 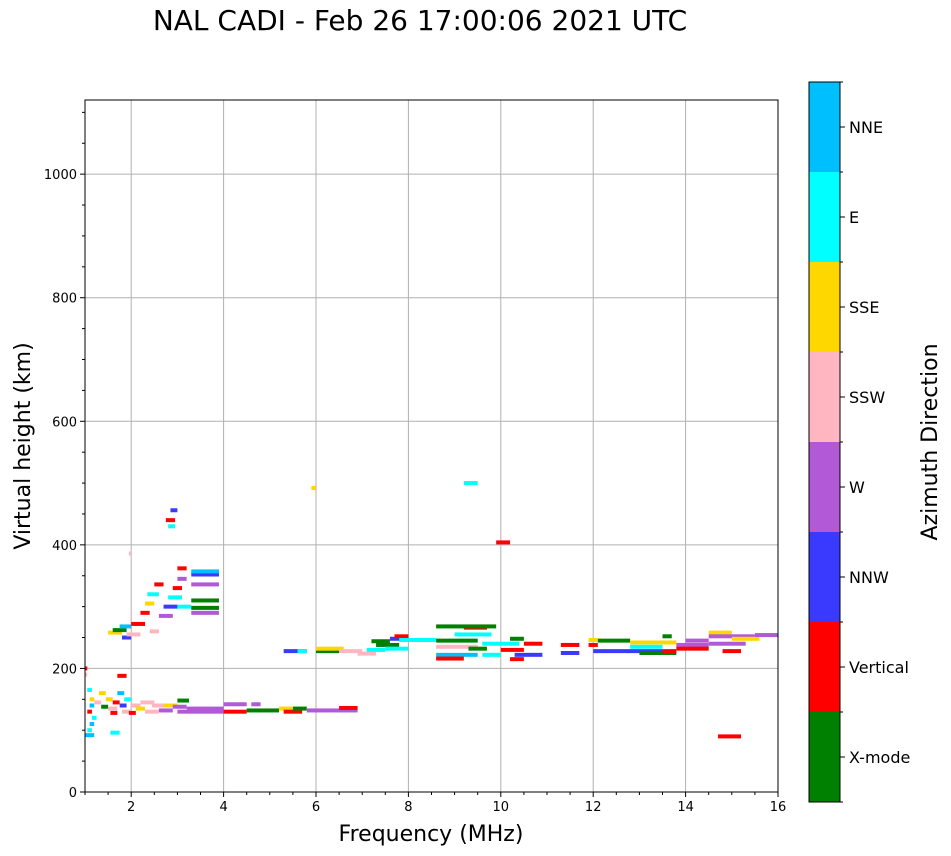 I want to click on y-axis: 0 200 400 600 800 1000, so click(x=64, y=456).